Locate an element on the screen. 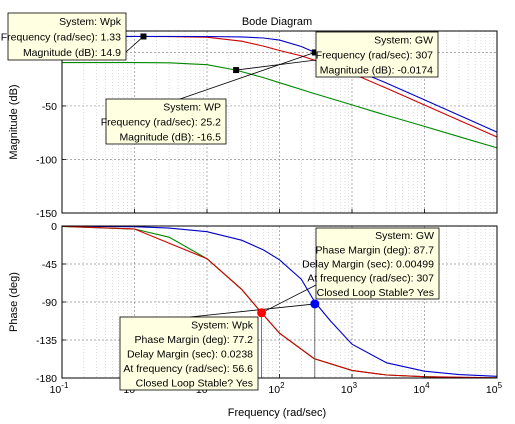 Image resolution: width=515 pixels, height=424 pixels. y-tick-label: -150 is located at coordinates (46, 214).